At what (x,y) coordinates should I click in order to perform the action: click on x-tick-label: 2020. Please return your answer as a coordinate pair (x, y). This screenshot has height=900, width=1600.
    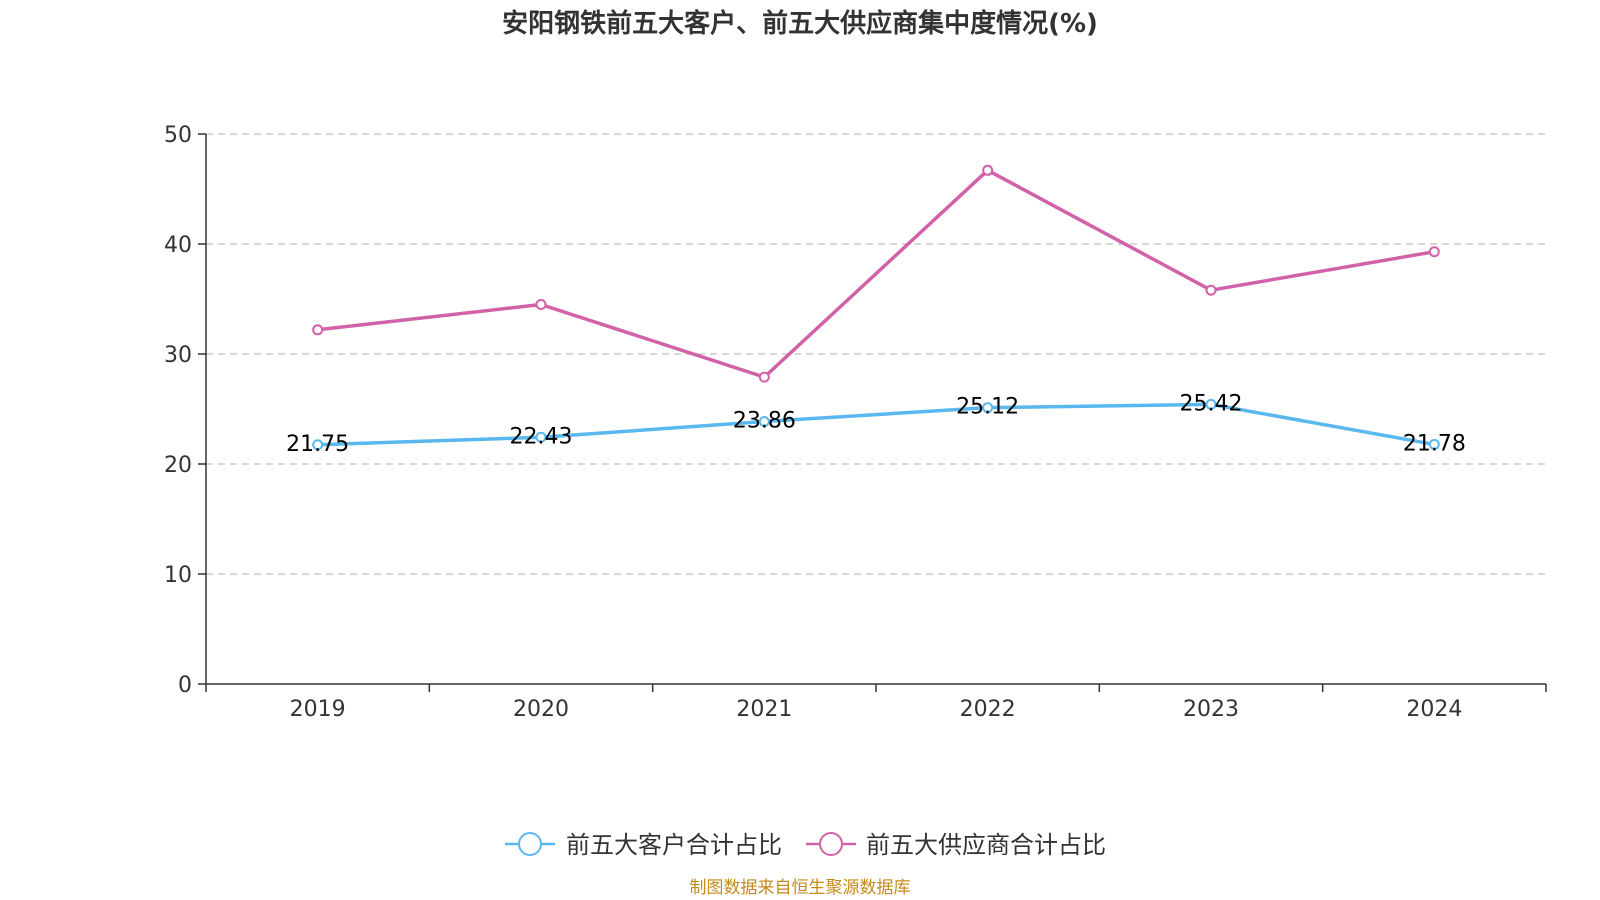
    Looking at the image, I should click on (541, 709).